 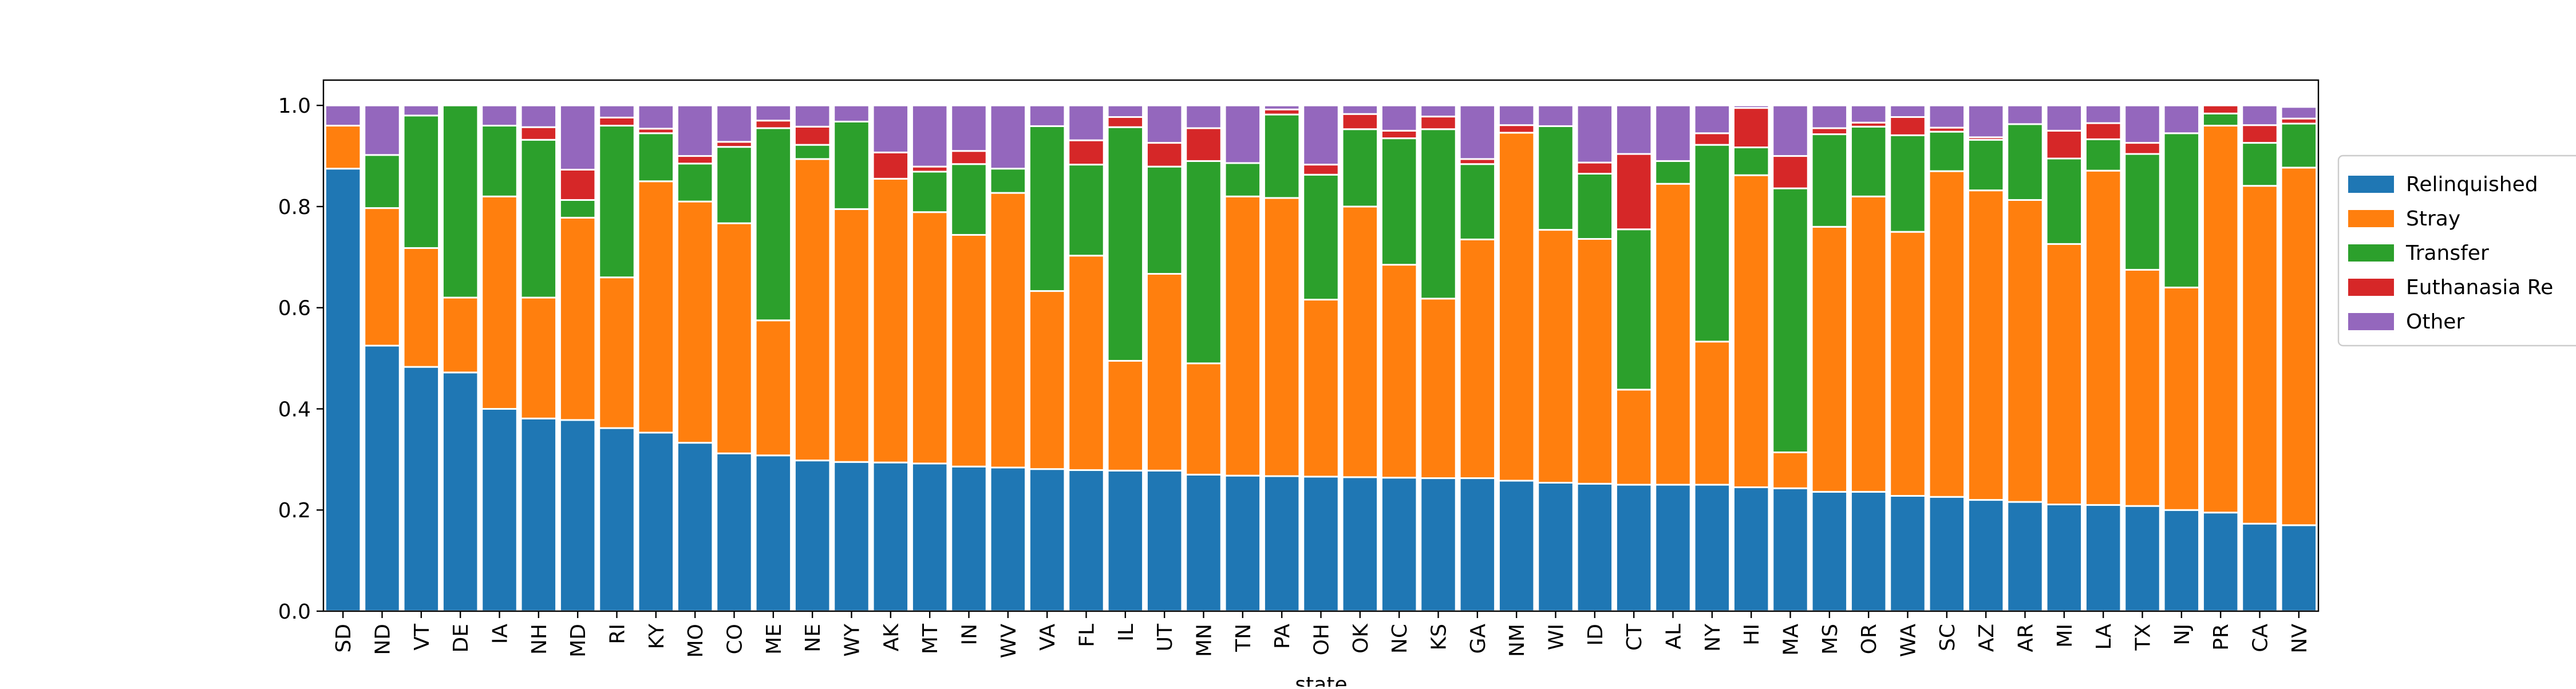 What do you see at coordinates (1829, 180) in the screenshot?
I see `bar-segment-MS-transfer` at bounding box center [1829, 180].